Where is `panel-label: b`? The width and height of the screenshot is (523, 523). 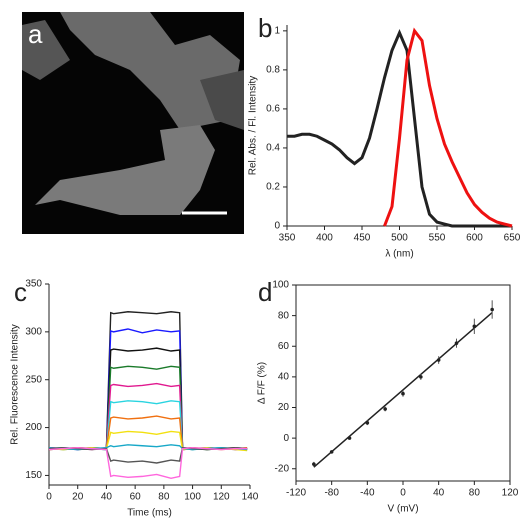 panel-label: b is located at coordinates (265, 28).